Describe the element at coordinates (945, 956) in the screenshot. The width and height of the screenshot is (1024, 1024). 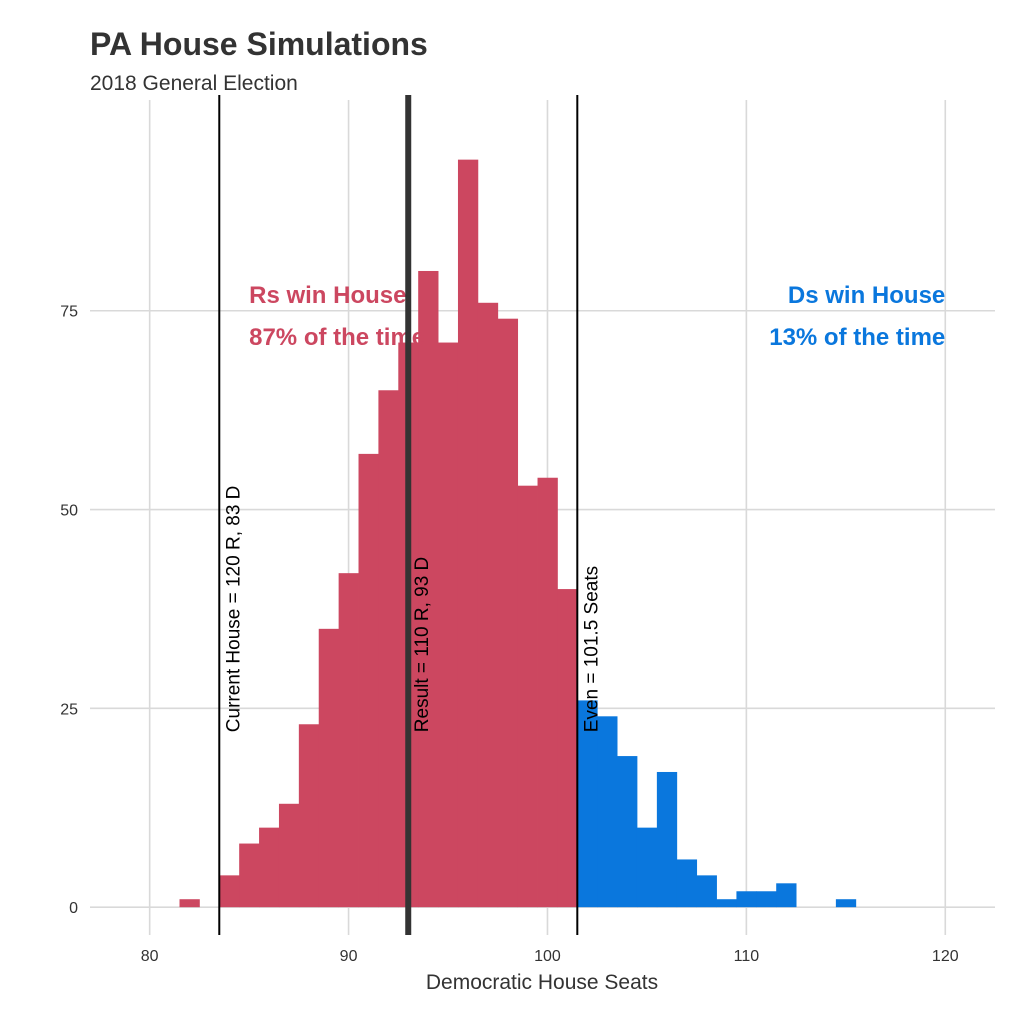
I see `x-tick-label: 120` at that location.